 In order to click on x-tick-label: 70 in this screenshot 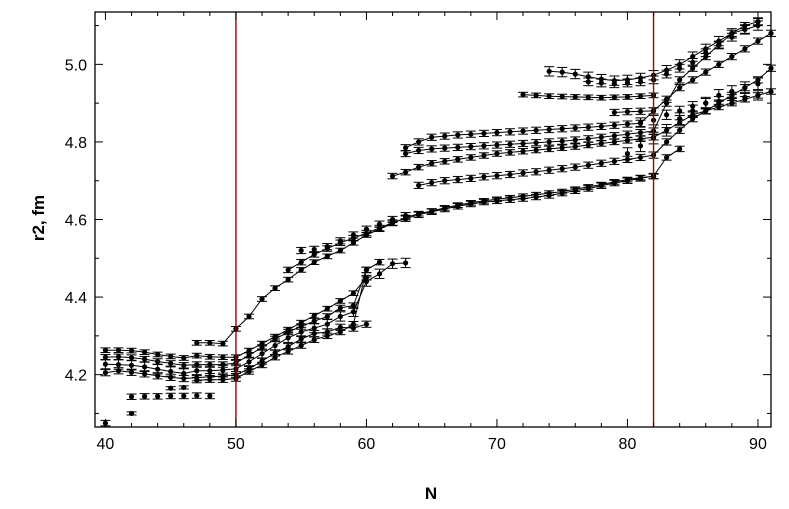, I will do `click(497, 444)`.